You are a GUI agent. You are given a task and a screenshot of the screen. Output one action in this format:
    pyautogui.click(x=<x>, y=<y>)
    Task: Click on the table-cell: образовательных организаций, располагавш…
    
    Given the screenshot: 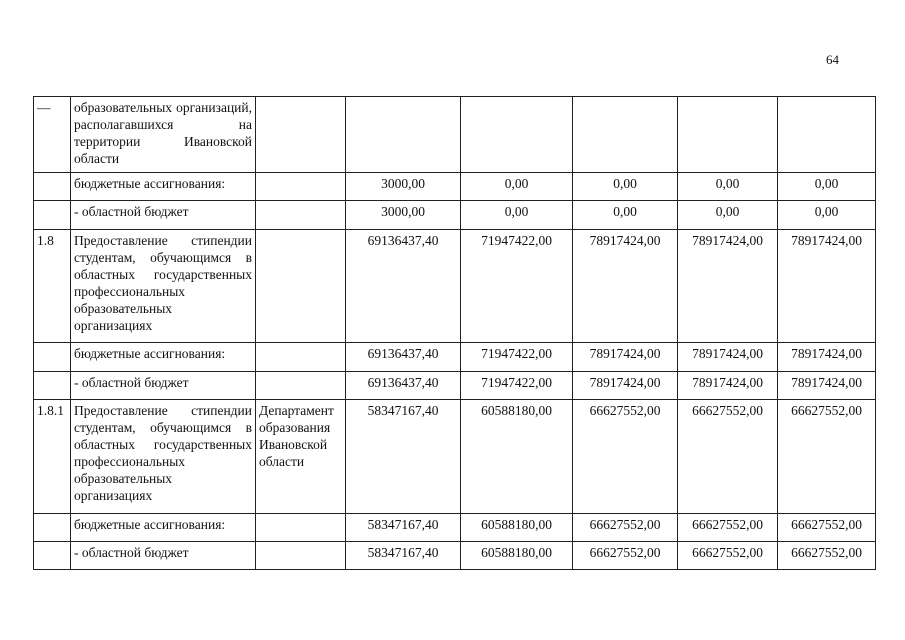 What is the action you would take?
    pyautogui.click(x=163, y=134)
    